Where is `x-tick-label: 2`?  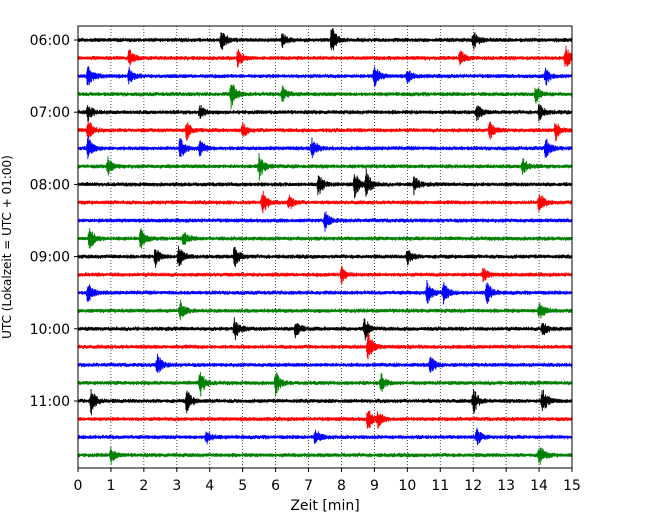
x-tick-label: 2 is located at coordinates (143, 486).